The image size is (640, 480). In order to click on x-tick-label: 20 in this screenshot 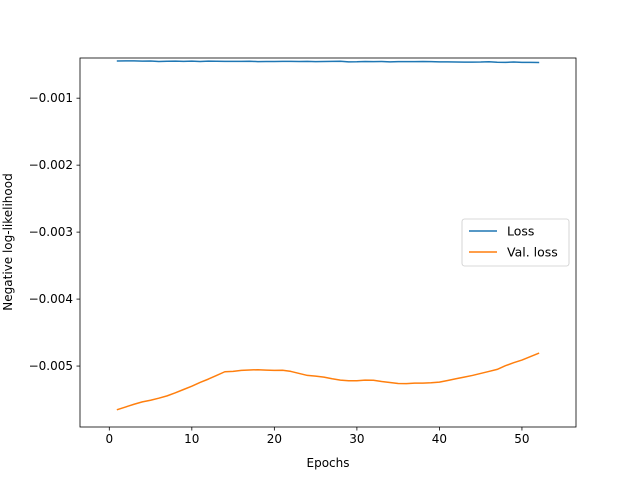, I will do `click(274, 439)`.